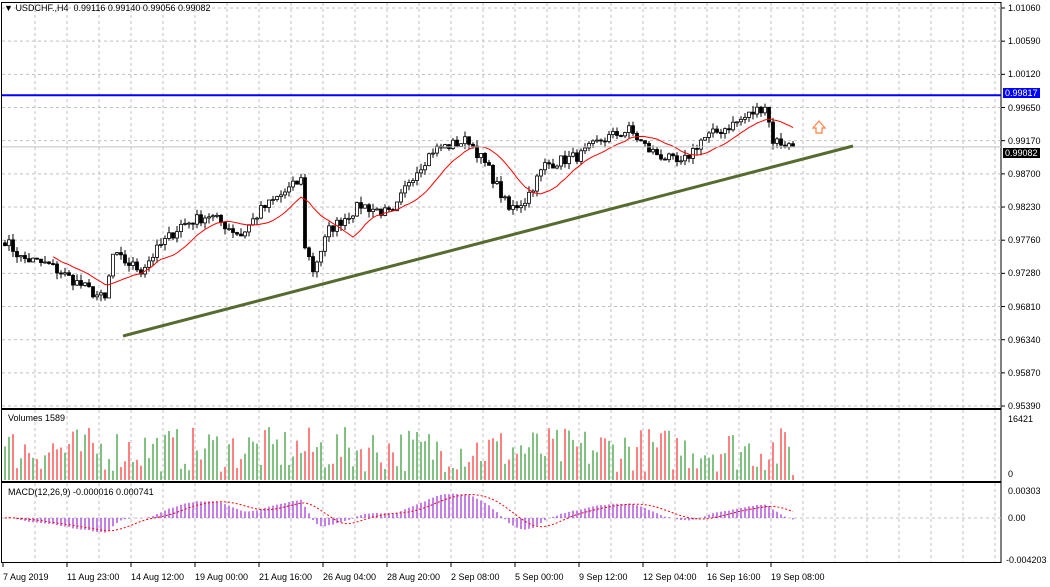 The image size is (1050, 587). I want to click on resistance-price-tag: 0.99817, so click(1021, 93).